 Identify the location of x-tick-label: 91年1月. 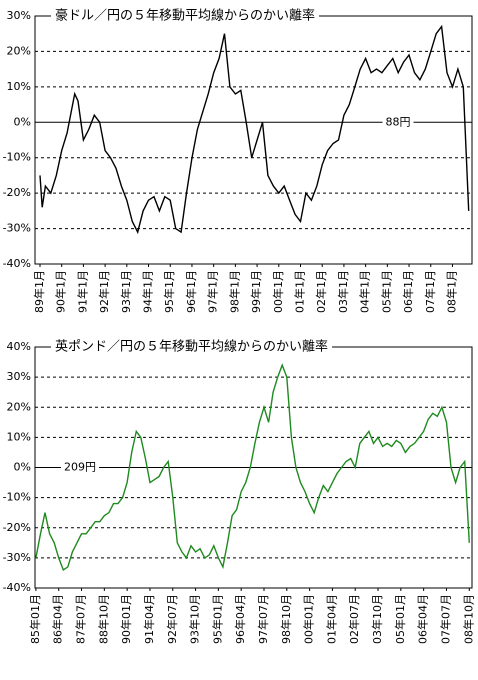
(82, 291).